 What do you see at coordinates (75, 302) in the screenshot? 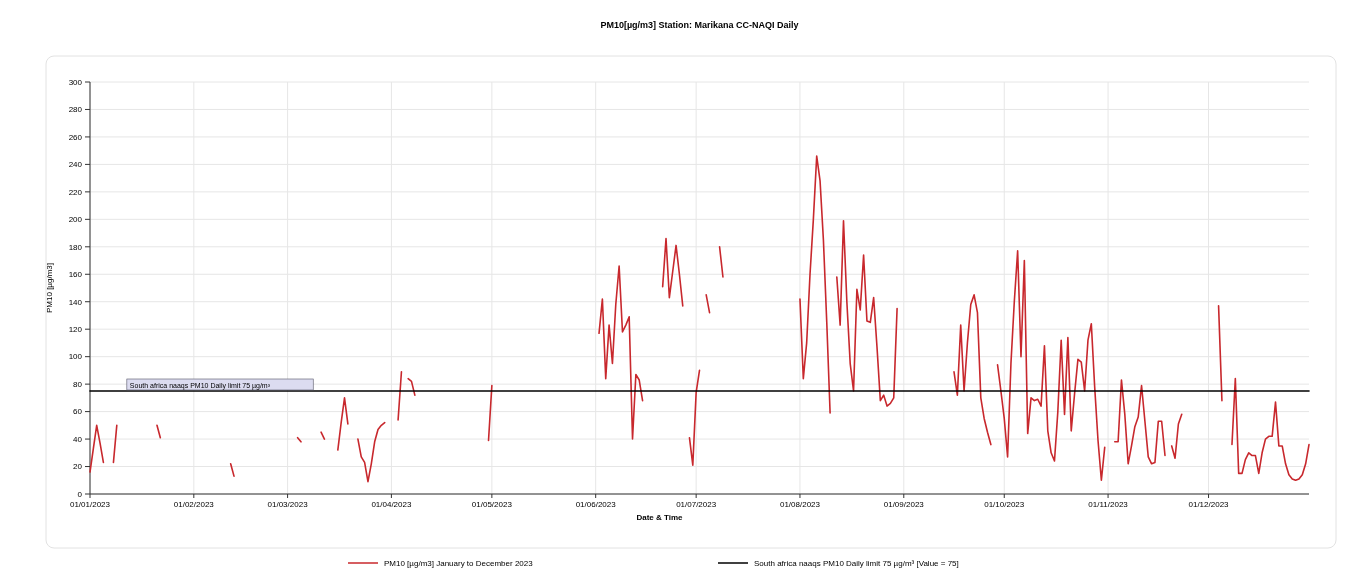
I see `y-tick-label: 140` at bounding box center [75, 302].